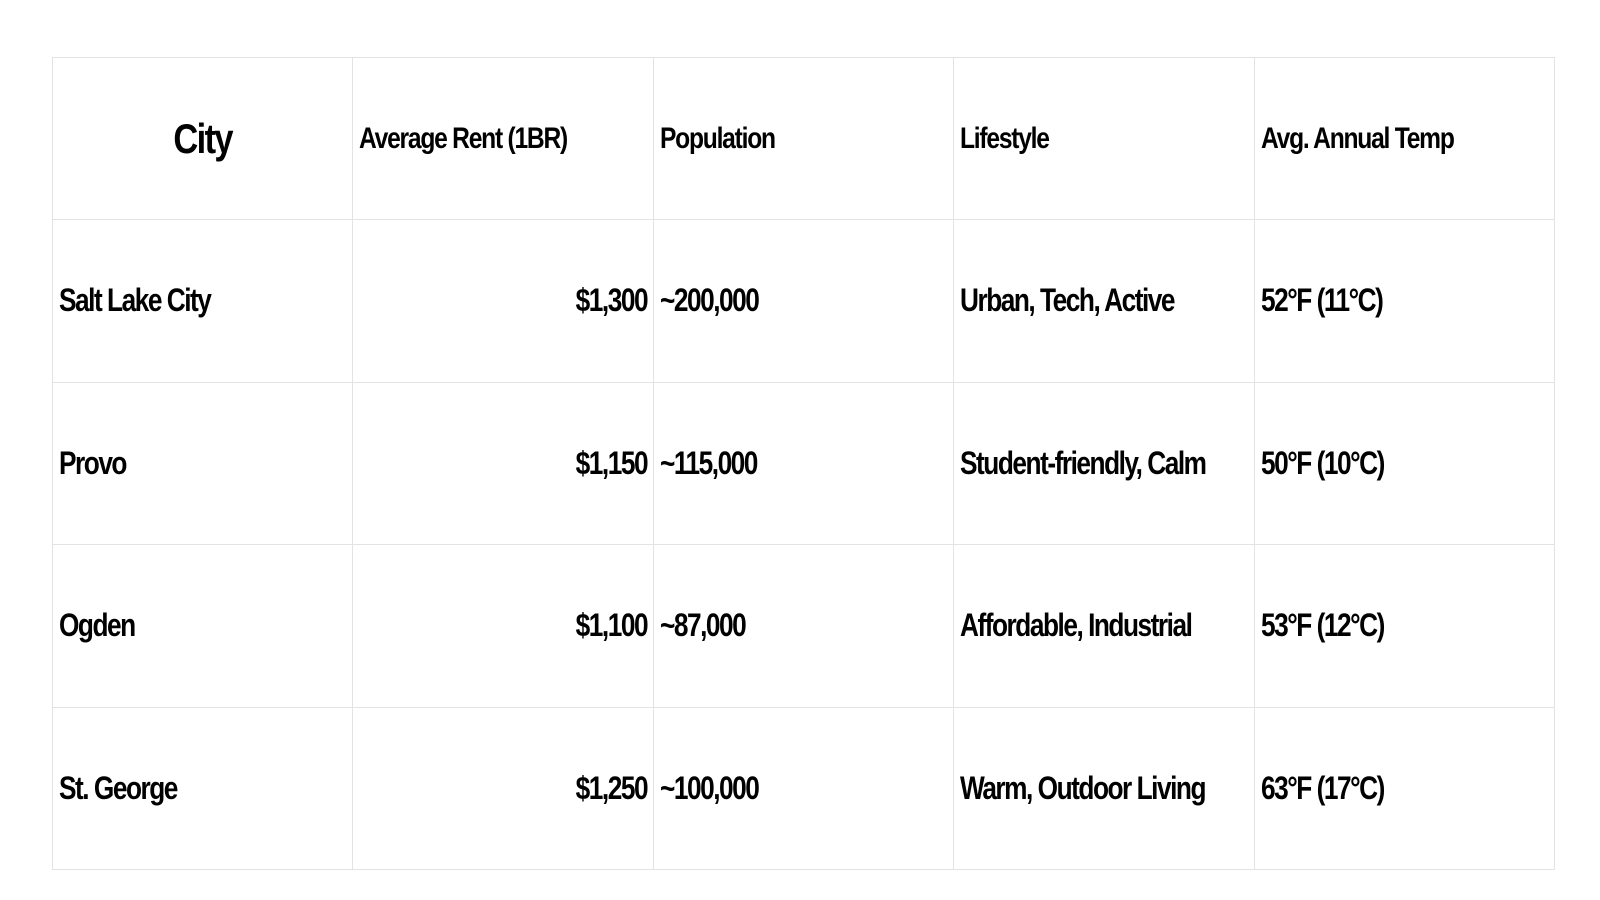 This screenshot has height=900, width=1600. I want to click on cell-temp: 63°F (17°C), so click(1404, 788).